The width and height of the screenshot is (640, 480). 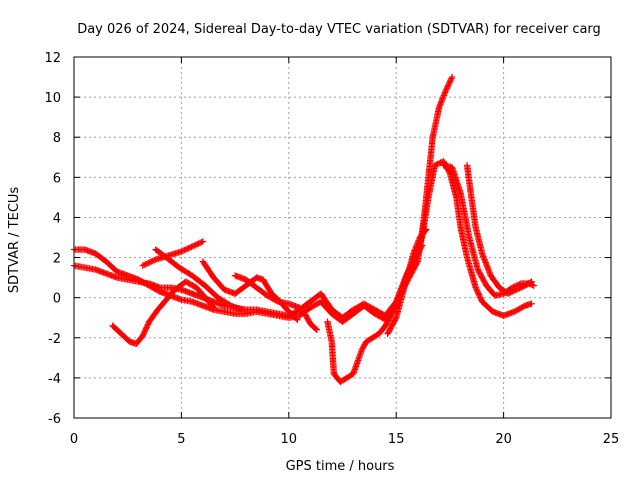 What do you see at coordinates (275, 302) in the screenshot?
I see `series-sat-g` at bounding box center [275, 302].